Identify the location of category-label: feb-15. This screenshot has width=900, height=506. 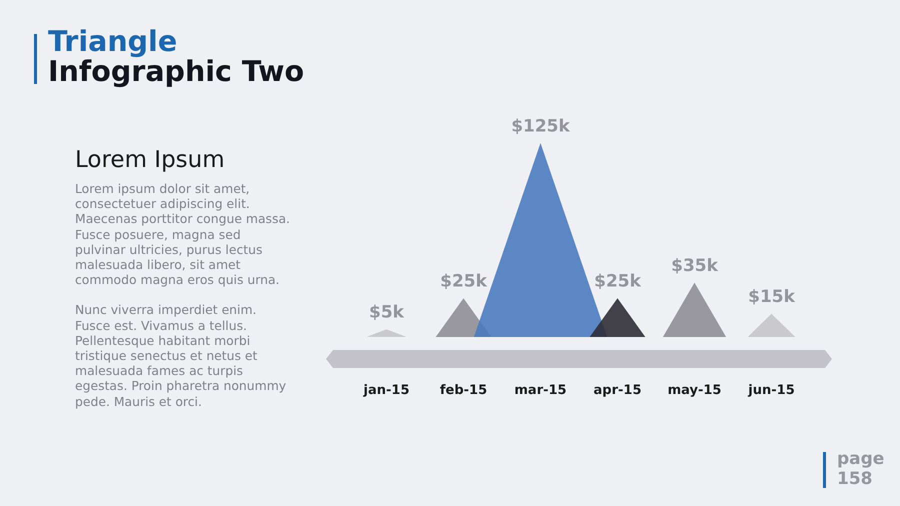
(464, 390).